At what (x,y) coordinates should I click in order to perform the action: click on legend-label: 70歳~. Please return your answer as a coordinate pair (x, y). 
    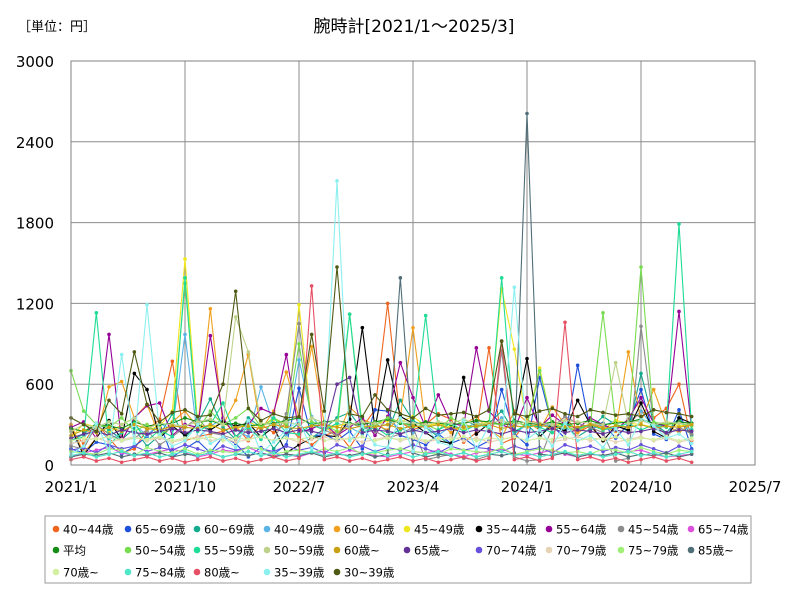
    Looking at the image, I should click on (81, 573).